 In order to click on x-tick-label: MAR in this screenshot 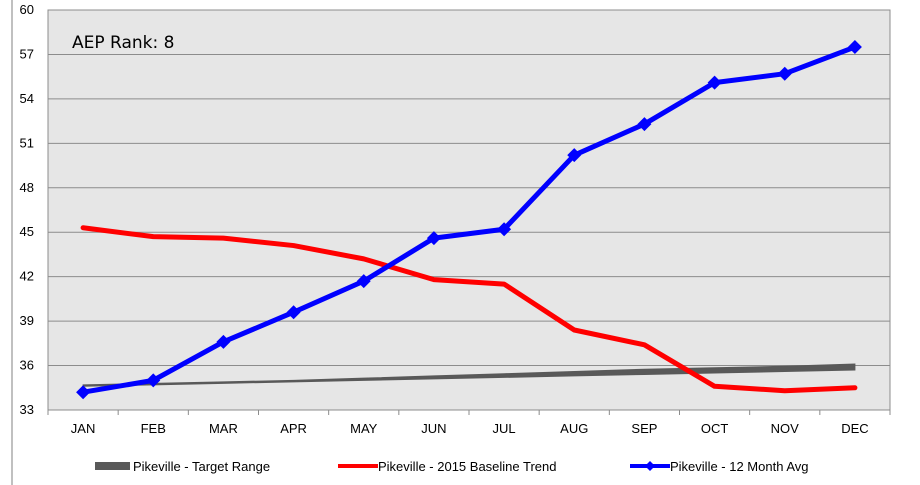, I will do `click(223, 428)`.